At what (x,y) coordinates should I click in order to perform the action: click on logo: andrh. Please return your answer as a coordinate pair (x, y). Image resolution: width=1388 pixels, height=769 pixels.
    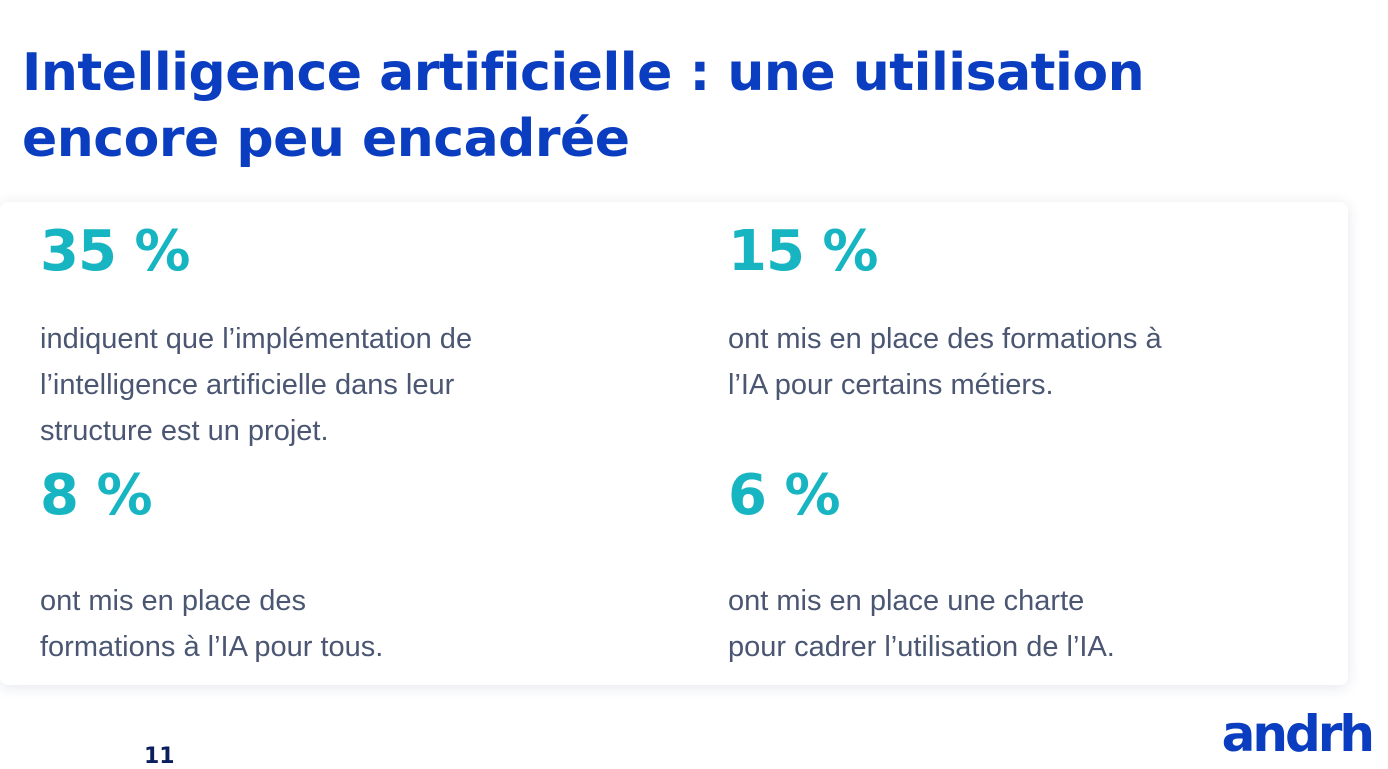
    Looking at the image, I should click on (1298, 734).